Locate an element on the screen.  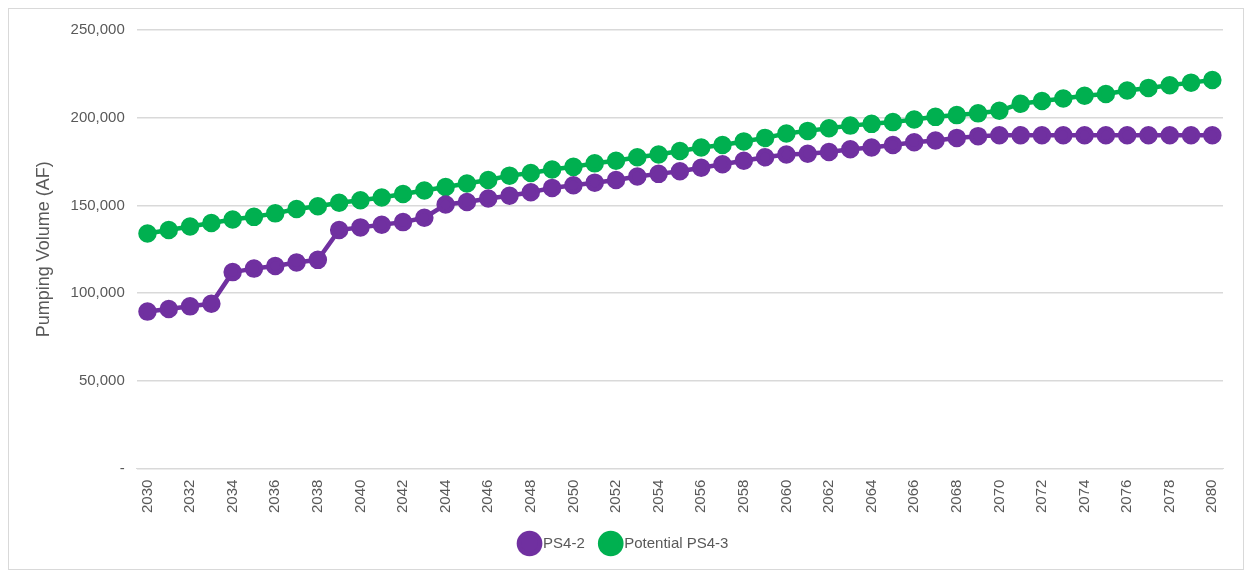
y-tick-label: 150,000 is located at coordinates (97, 204).